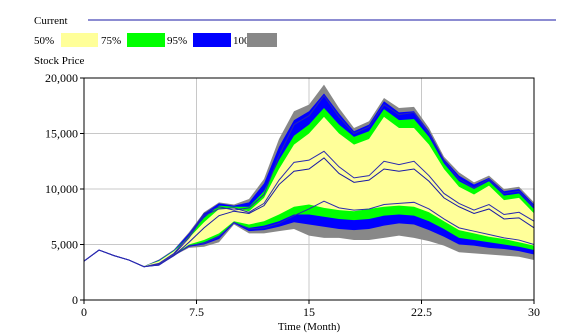 This screenshot has height=335, width=566. I want to click on x-tick-label: 15, so click(309, 312).